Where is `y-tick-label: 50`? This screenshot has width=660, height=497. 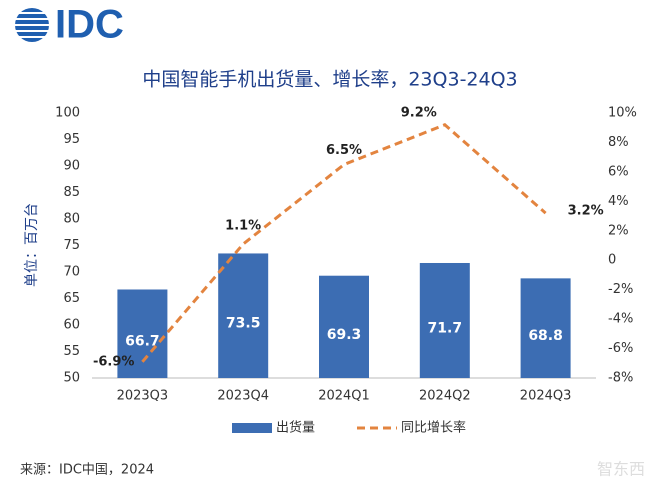 y-tick-label: 50 is located at coordinates (71, 378).